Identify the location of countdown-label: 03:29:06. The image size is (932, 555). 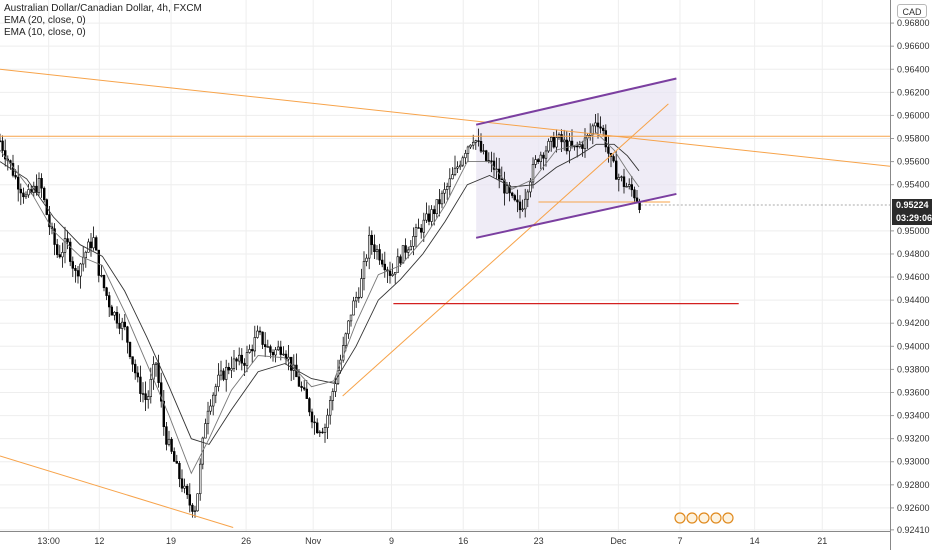
(912, 218).